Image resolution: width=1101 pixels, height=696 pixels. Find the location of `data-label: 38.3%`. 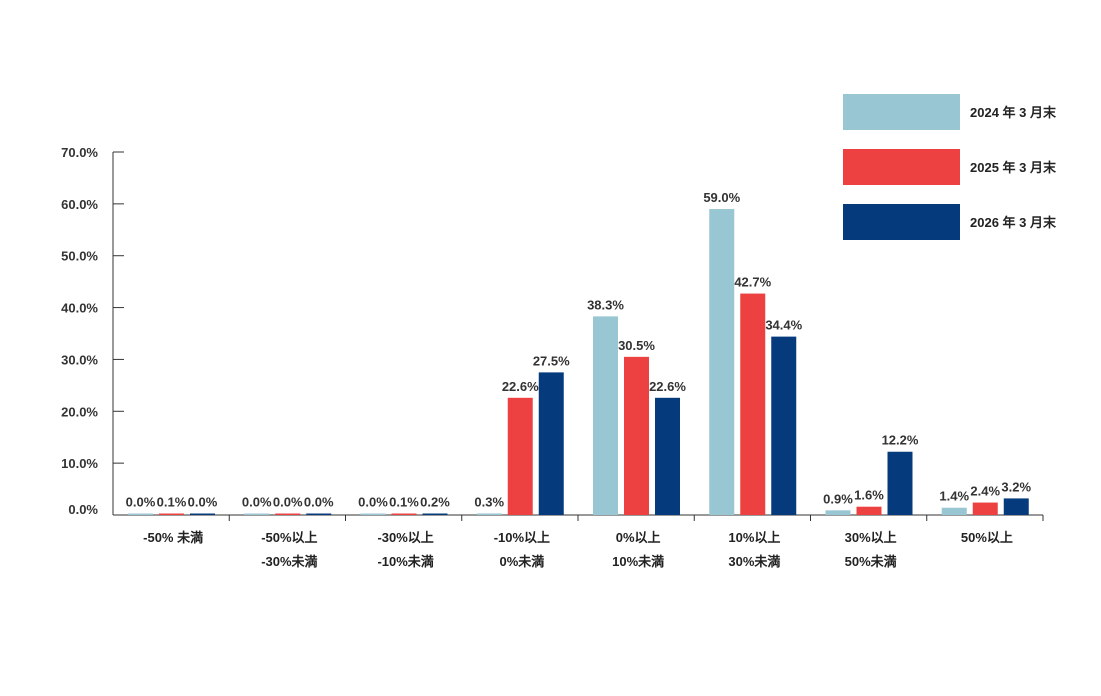

data-label: 38.3% is located at coordinates (605, 304).